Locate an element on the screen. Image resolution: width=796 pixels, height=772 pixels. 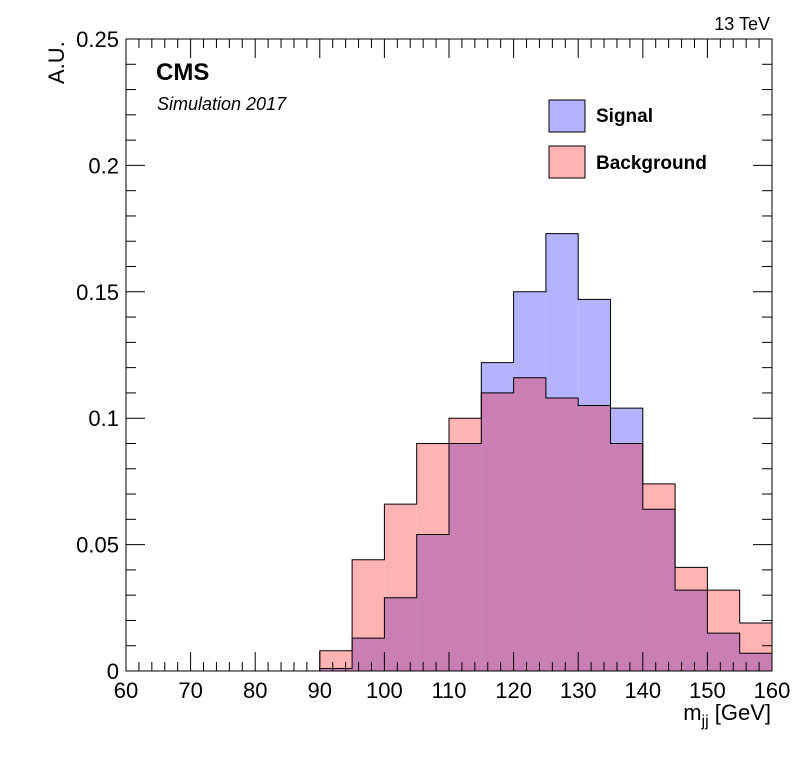
legend-swatch-background is located at coordinates (567, 162).